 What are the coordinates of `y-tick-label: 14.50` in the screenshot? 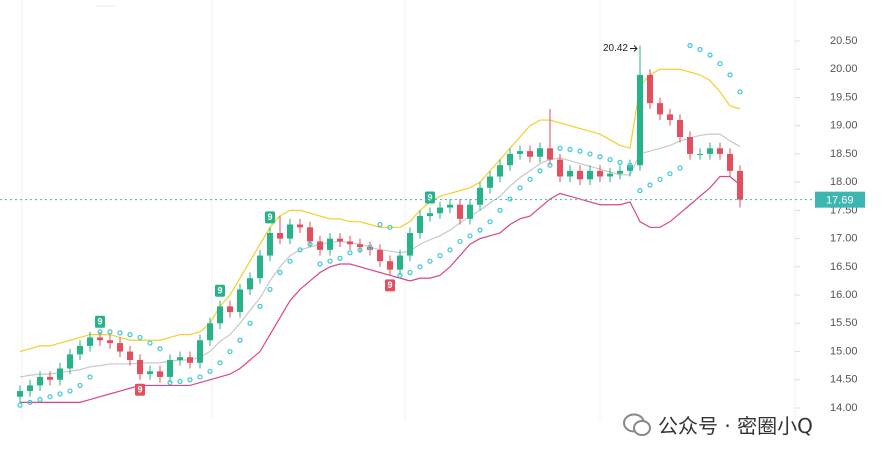 It's located at (844, 380).